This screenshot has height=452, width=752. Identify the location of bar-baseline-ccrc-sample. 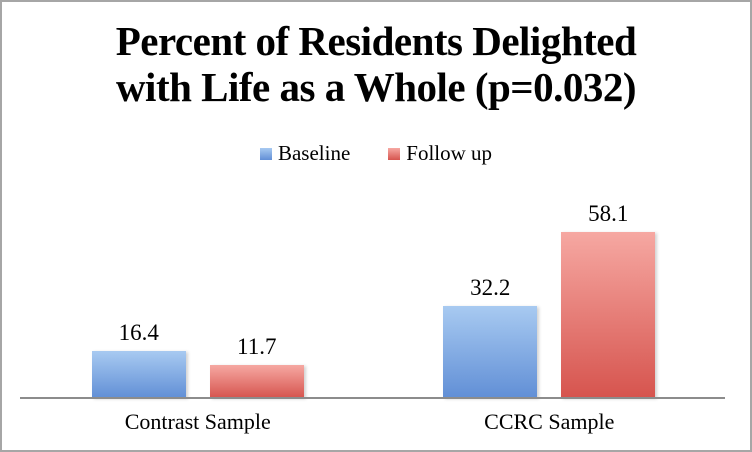
(490, 352).